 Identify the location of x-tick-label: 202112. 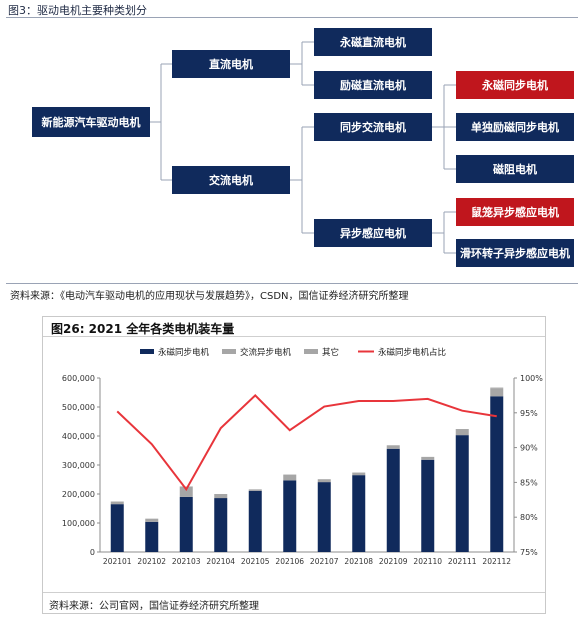
(496, 561).